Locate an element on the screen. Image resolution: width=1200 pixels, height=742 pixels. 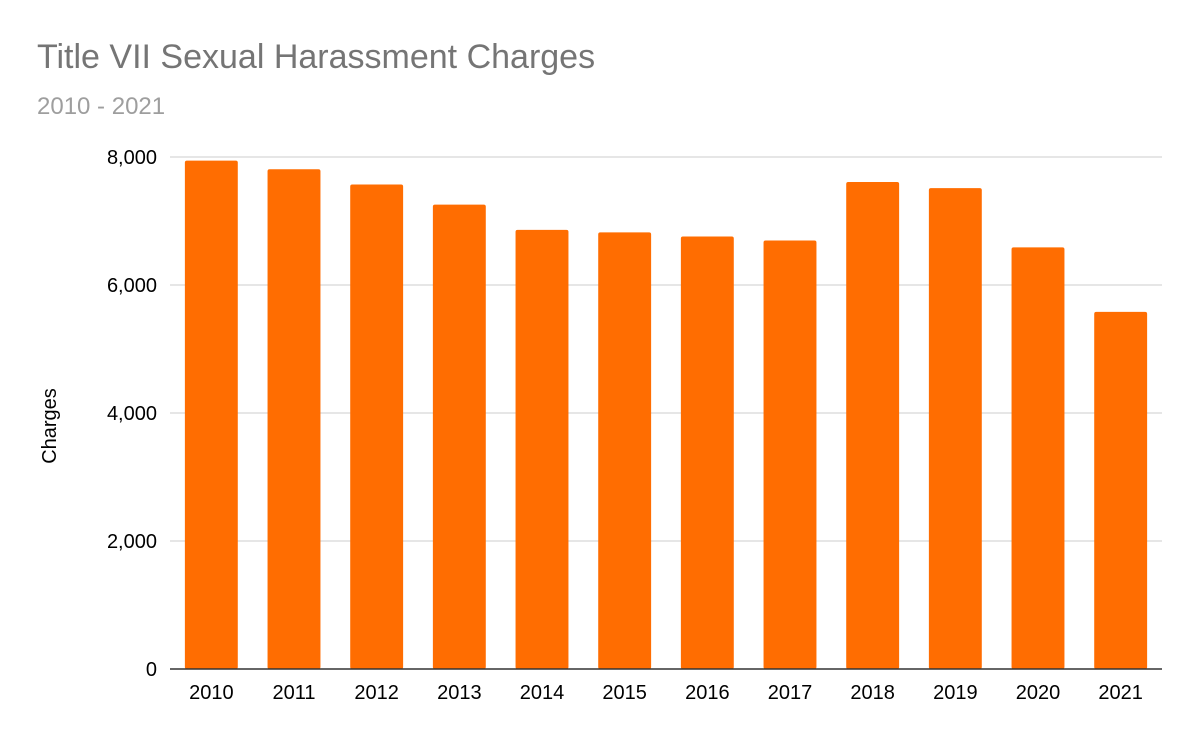
x-tick-label: 2019 is located at coordinates (955, 693).